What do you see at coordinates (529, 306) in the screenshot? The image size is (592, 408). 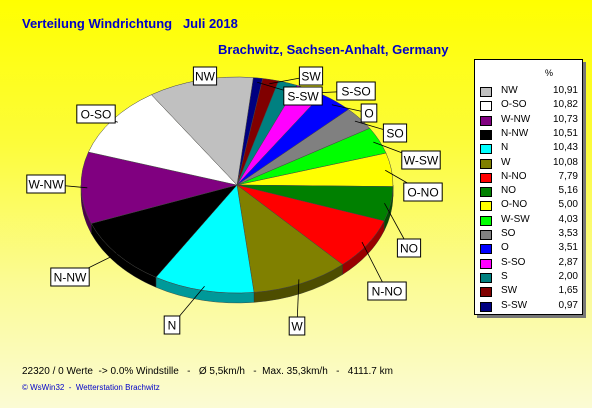 I see `legend-item: S-SW 0,97` at bounding box center [529, 306].